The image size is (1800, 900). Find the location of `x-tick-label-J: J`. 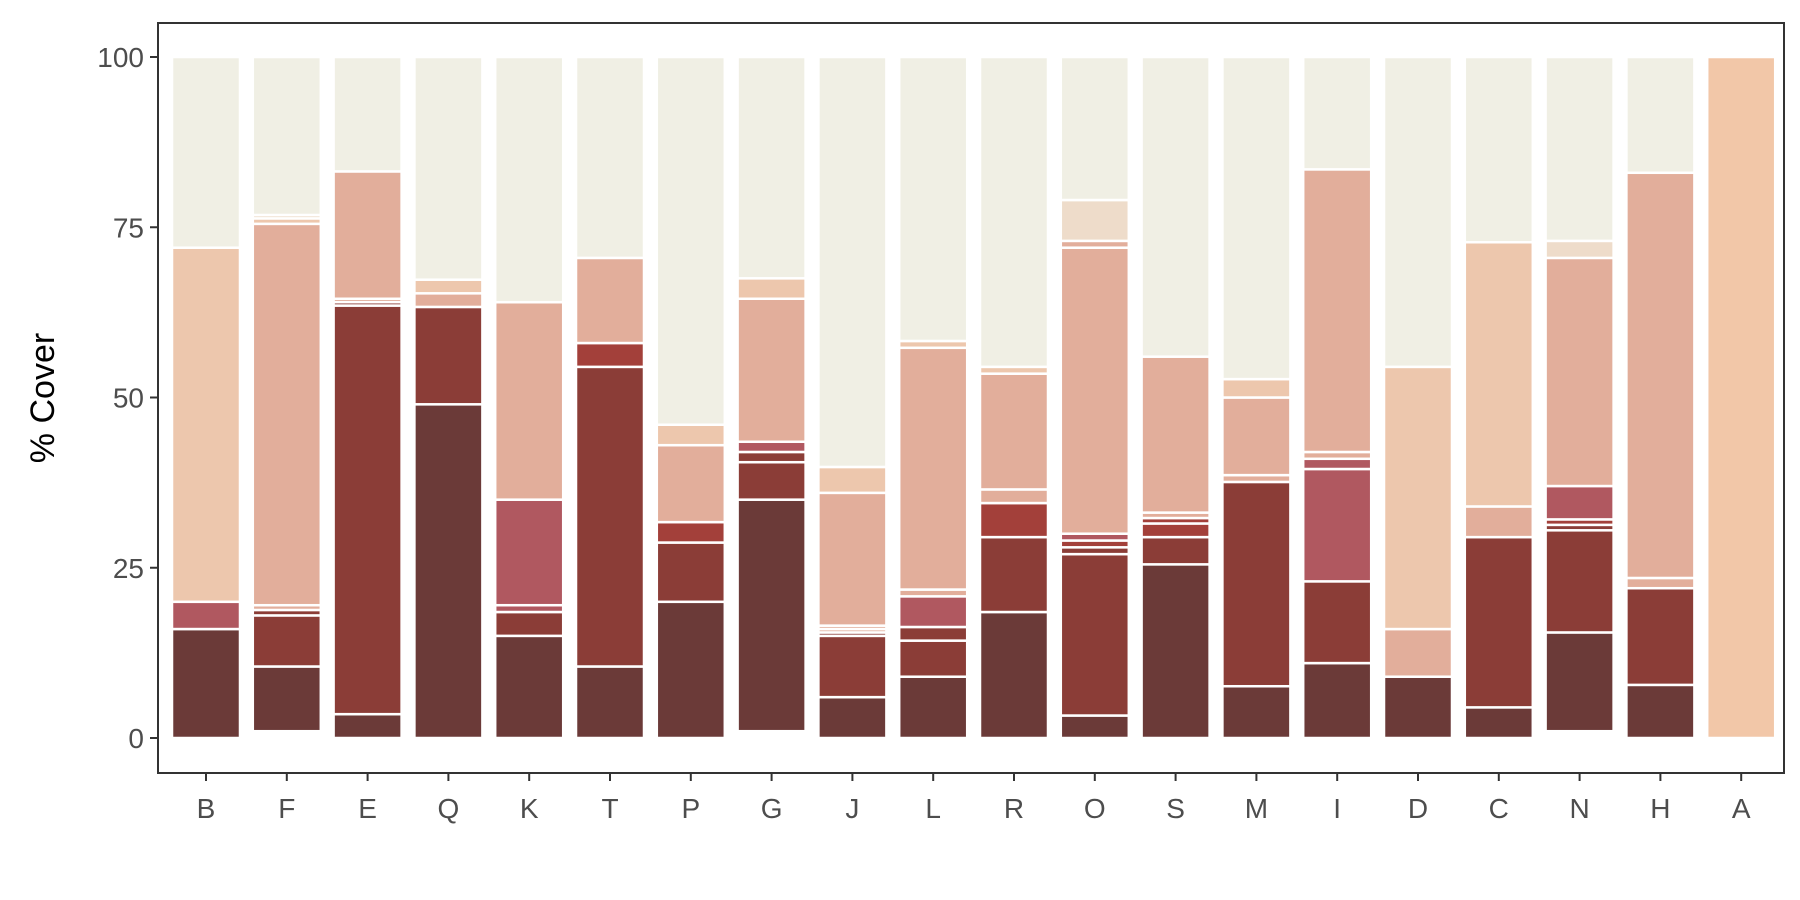

x-tick-label-J: J is located at coordinates (852, 808).